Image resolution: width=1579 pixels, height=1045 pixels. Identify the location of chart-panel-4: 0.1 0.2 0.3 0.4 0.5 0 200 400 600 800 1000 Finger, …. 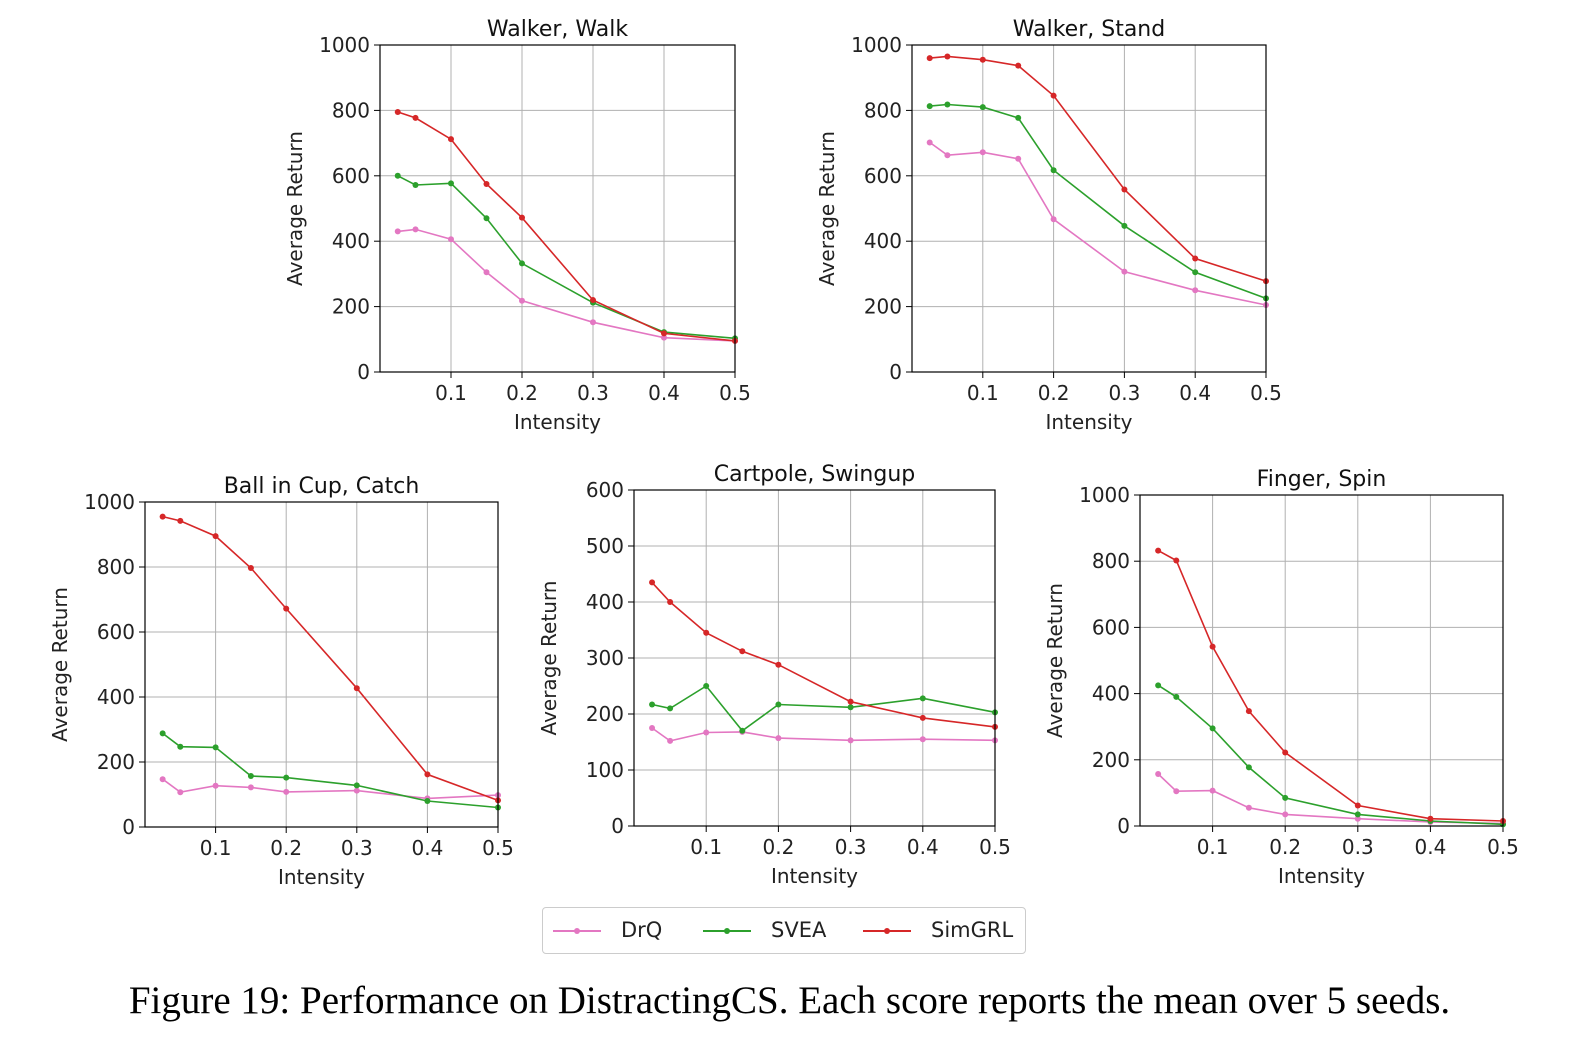
(1281, 677).